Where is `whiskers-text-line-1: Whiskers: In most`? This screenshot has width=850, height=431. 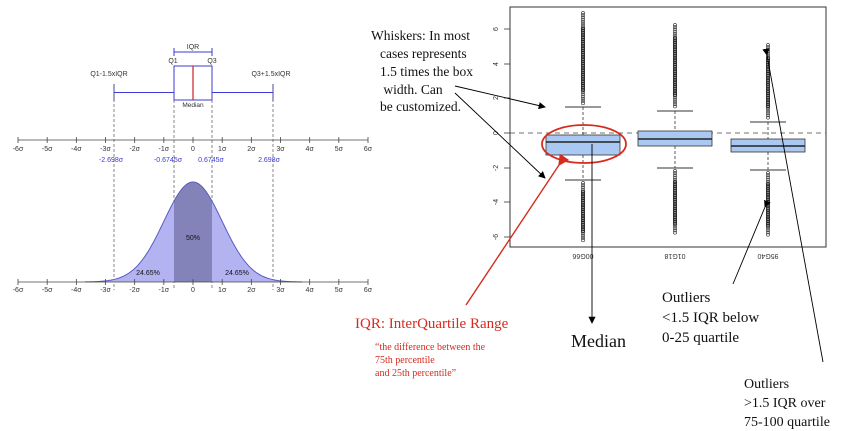
whiskers-text-line-1: Whiskers: In most is located at coordinates (420, 35).